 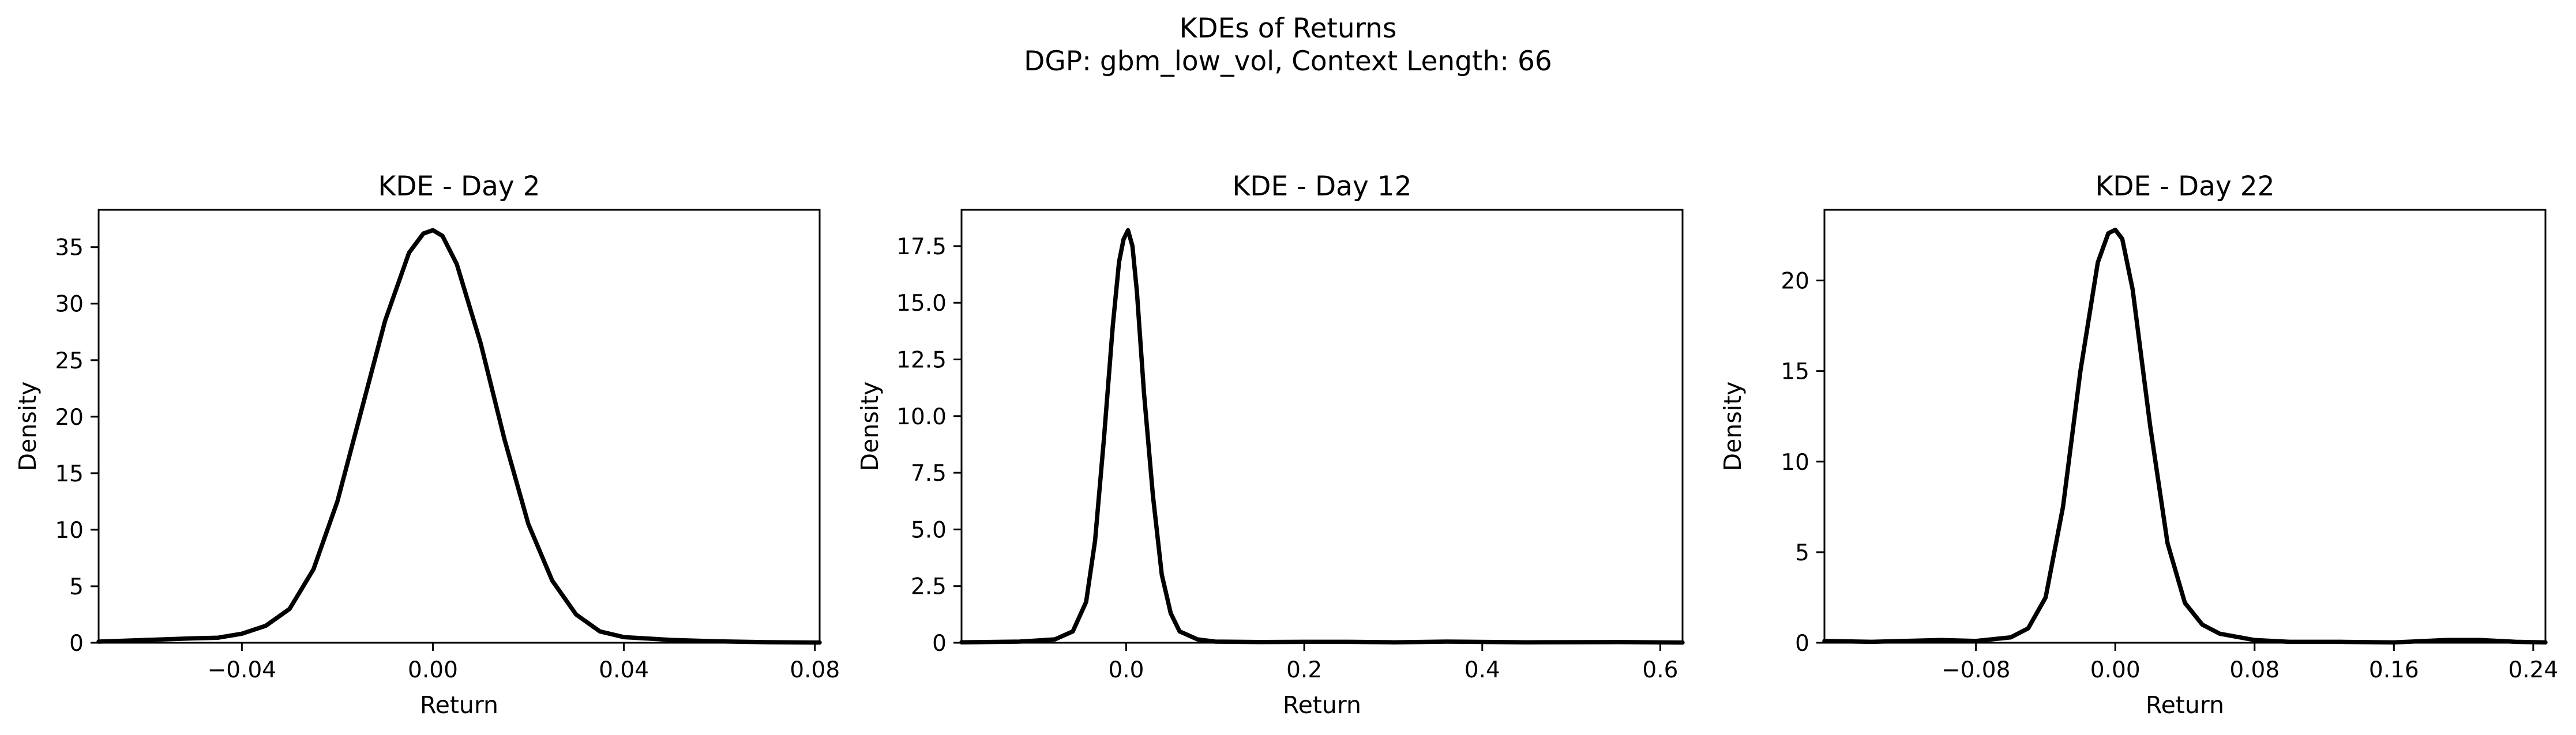 What do you see at coordinates (1304, 670) in the screenshot?
I see `x-tick-label: 0.2` at bounding box center [1304, 670].